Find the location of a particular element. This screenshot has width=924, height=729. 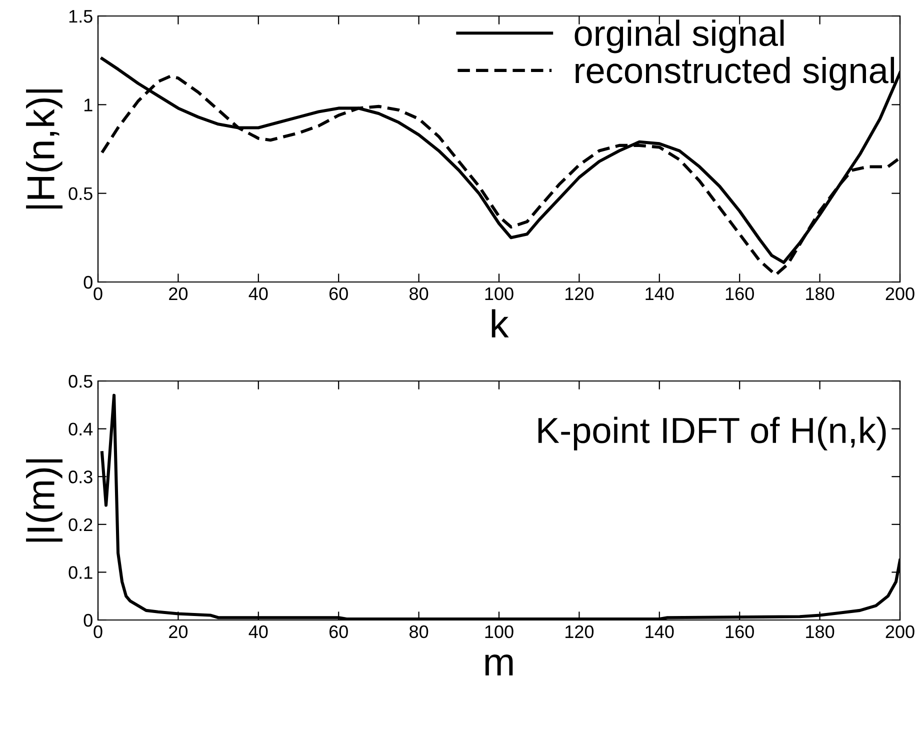

y-tick-label: 0.1 is located at coordinates (80, 572).